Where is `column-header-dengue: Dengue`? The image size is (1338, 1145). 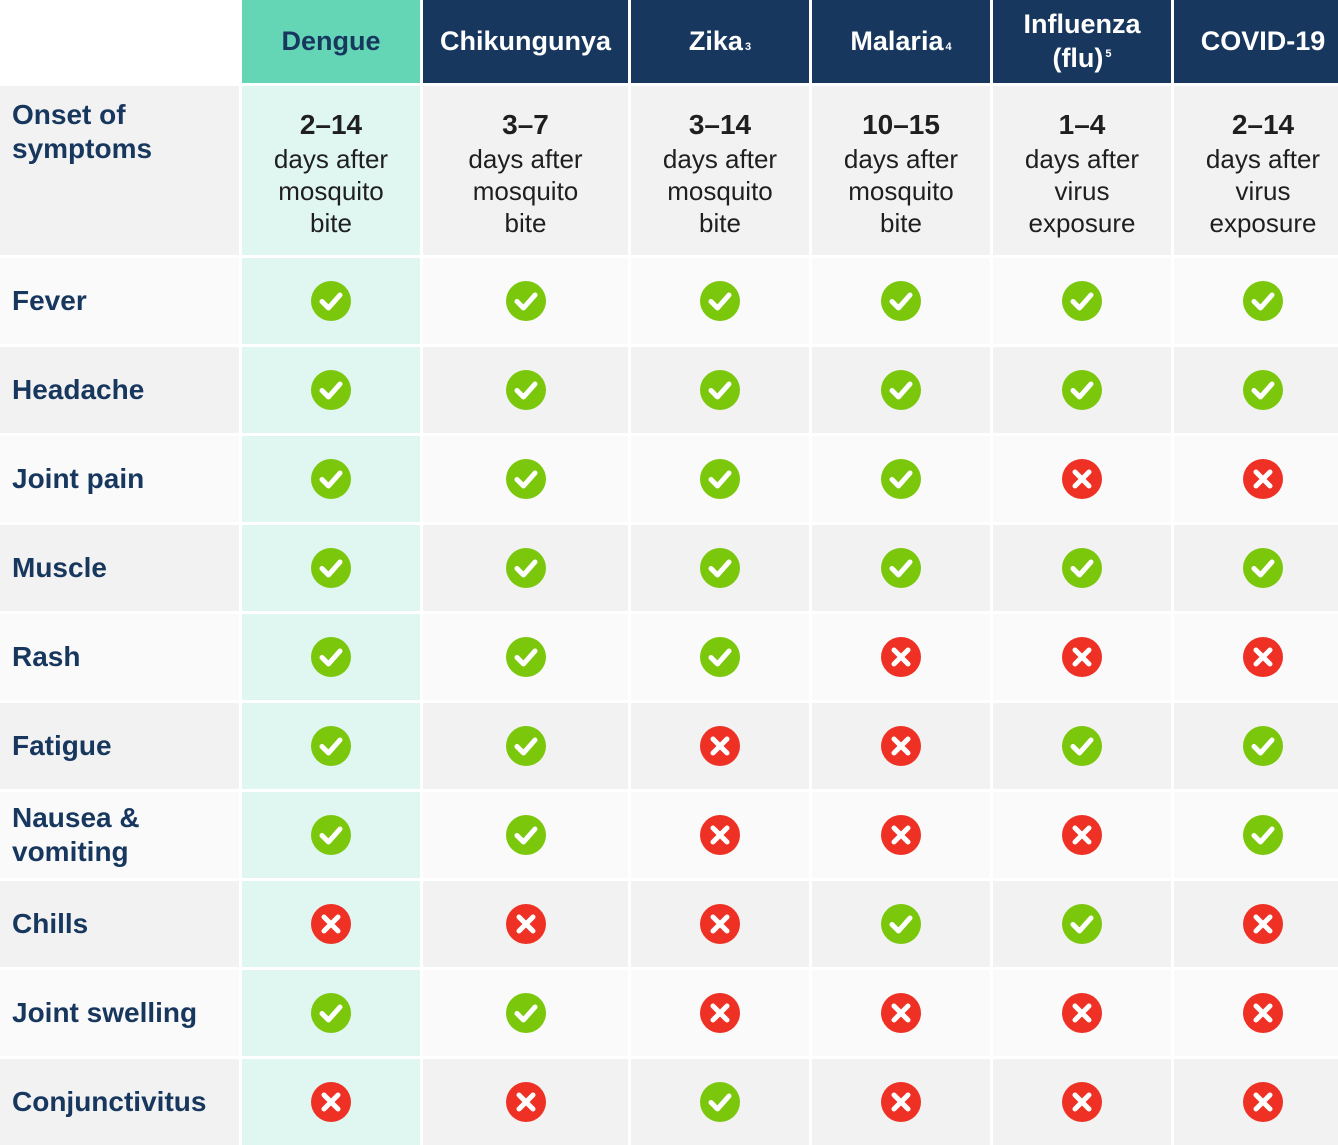
column-header-dengue: Dengue is located at coordinates (331, 41).